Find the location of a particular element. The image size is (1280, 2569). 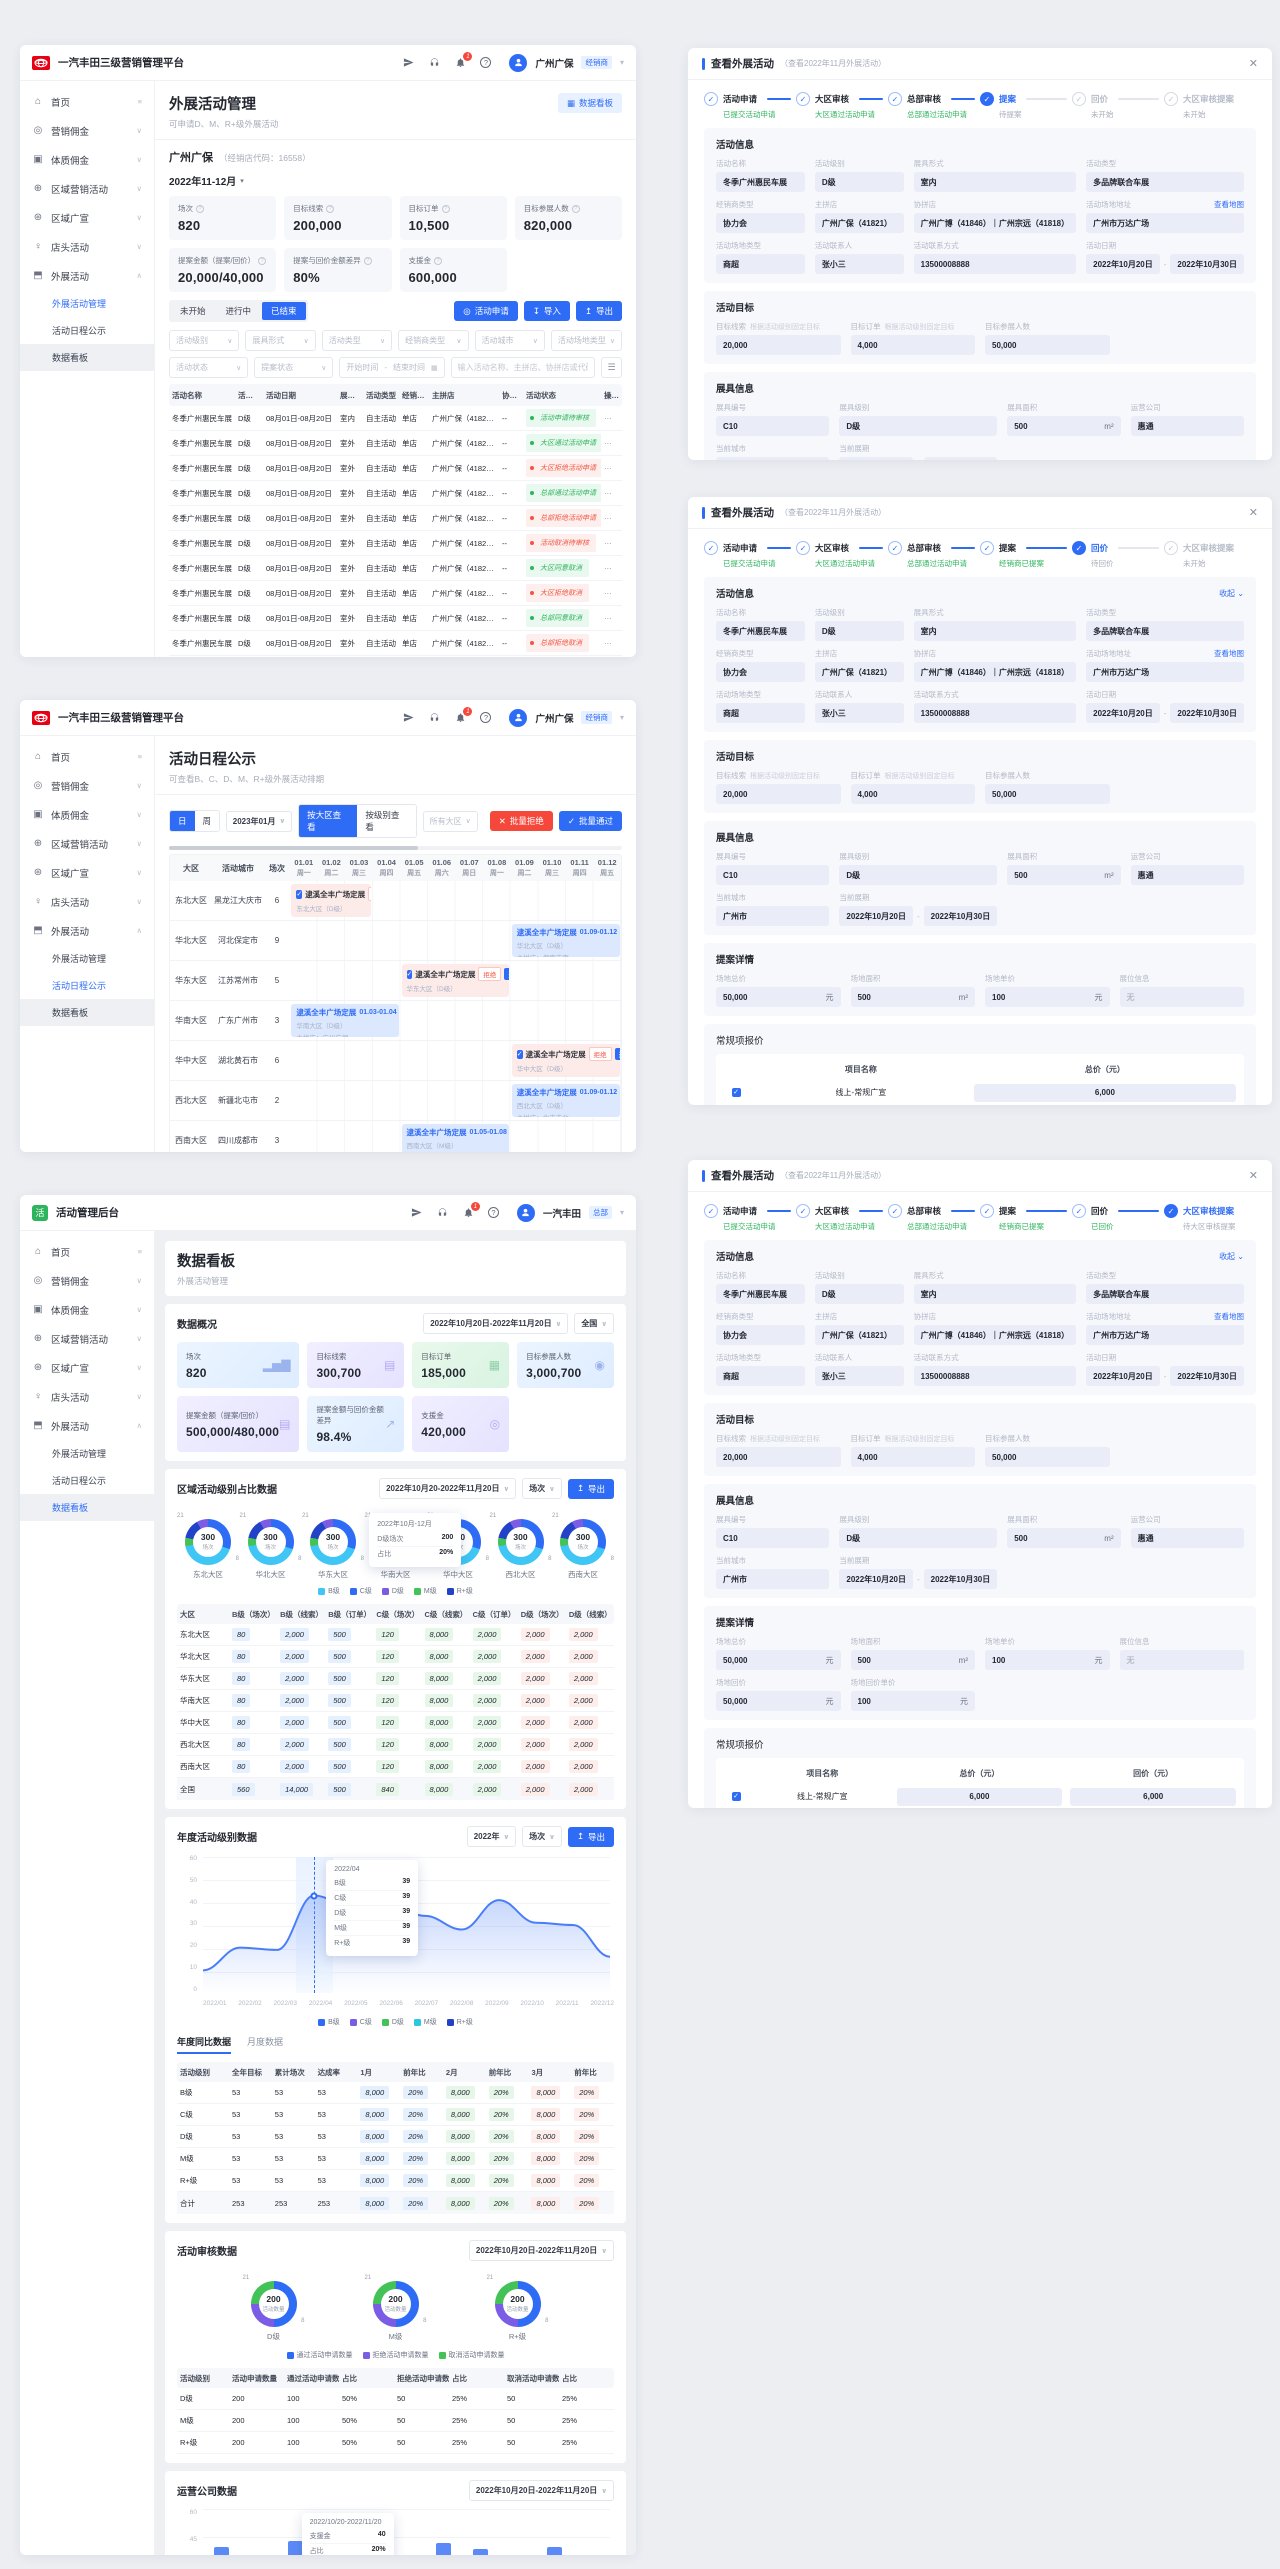

date-range-picker: 开始时间 - 结束时间 ▦ is located at coordinates (392, 367).